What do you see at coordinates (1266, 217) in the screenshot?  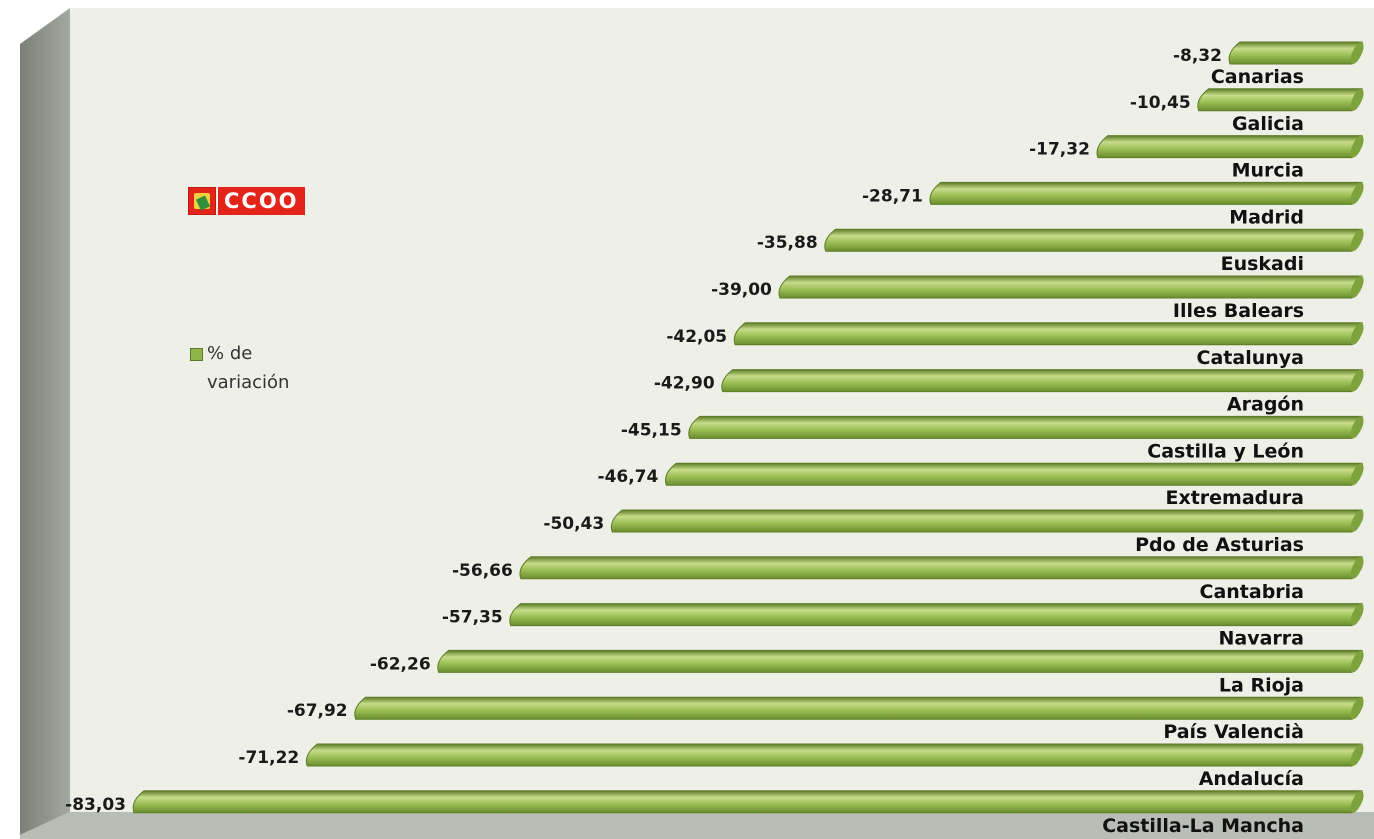 I see `category-label: Madrid` at bounding box center [1266, 217].